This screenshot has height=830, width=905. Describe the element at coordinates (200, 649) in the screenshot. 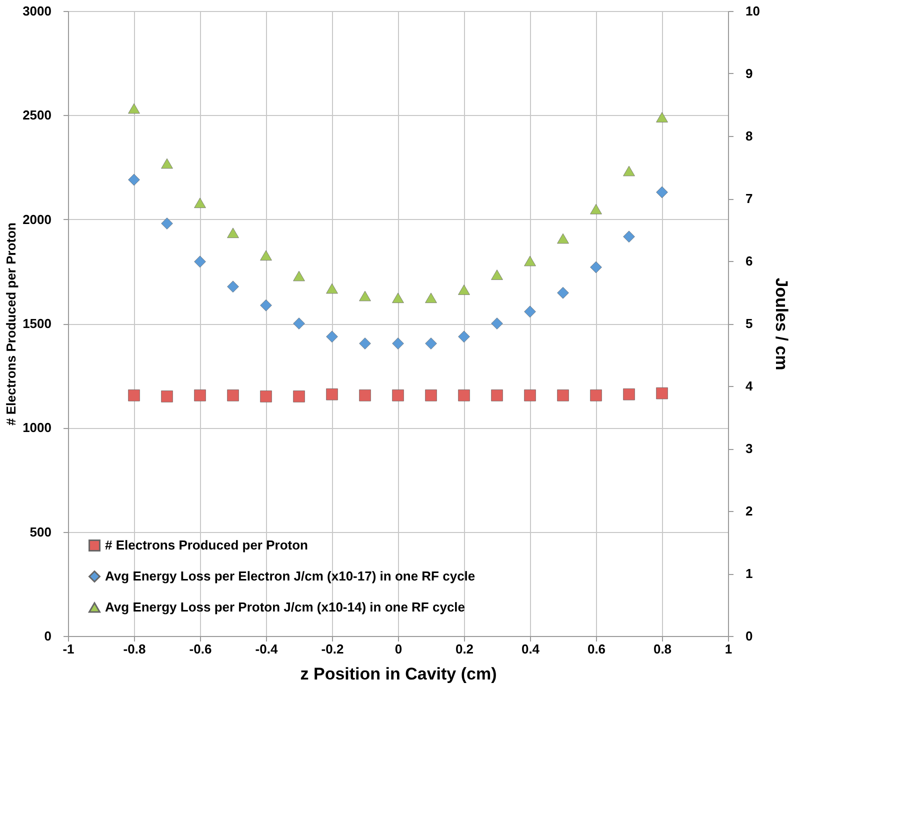

I see `x-tick-label: -0.6` at that location.